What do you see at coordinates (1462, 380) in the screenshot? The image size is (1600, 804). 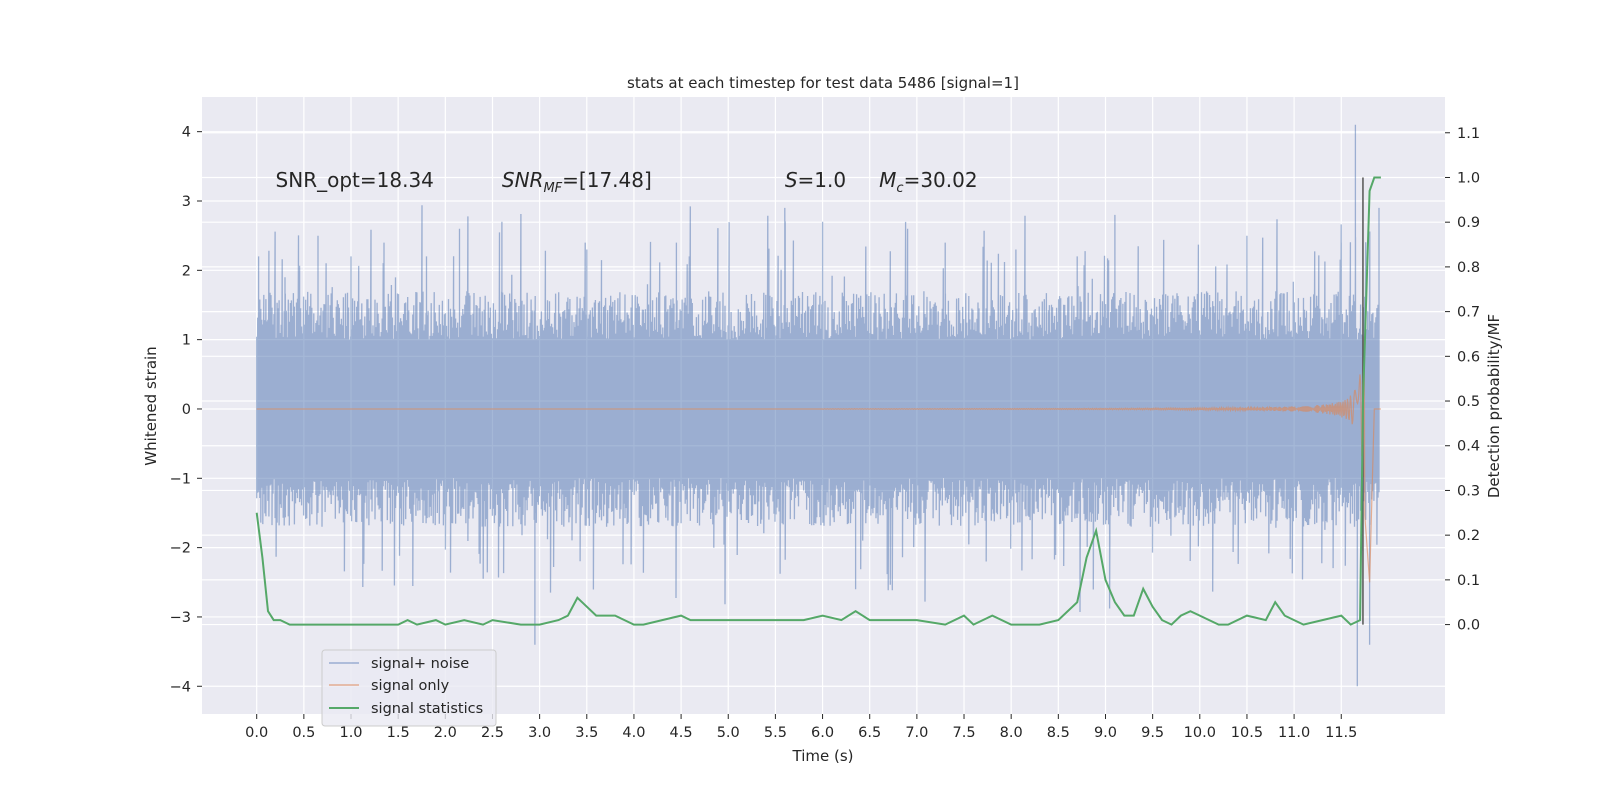 I see `y-axis-right-ticks: 1.1 1.0 0.9 0.8 0.7 0.6 0.5 0.4 0.3 0.2 0.1 0.0` at bounding box center [1462, 380].